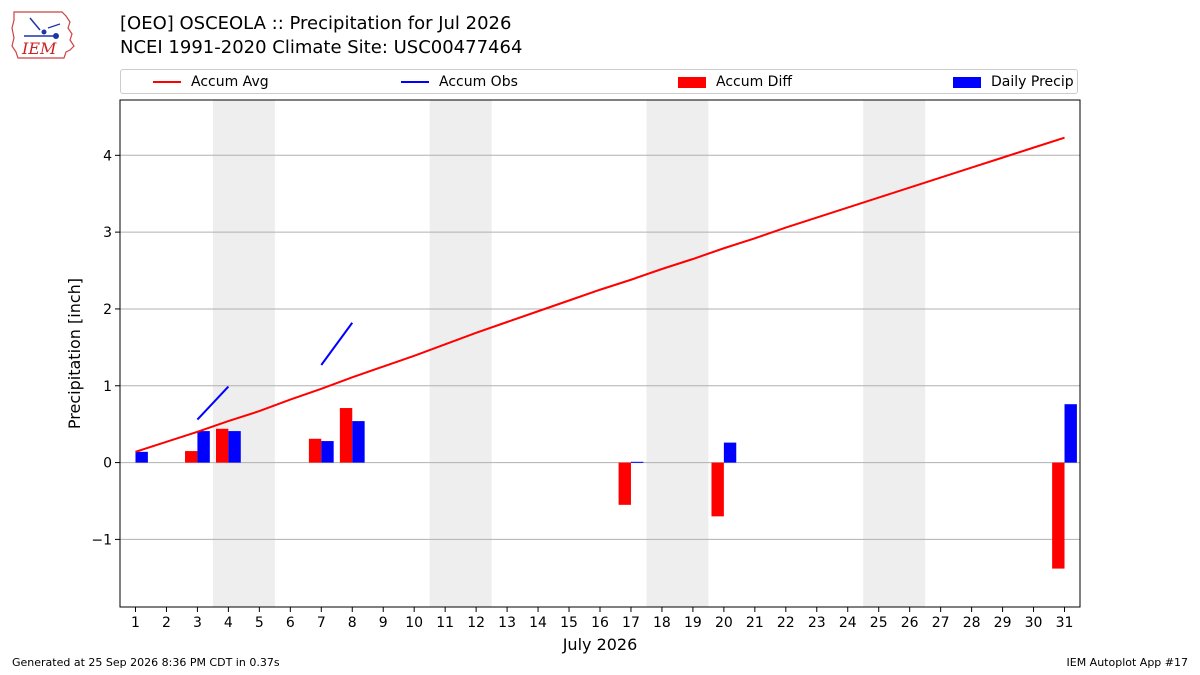 The height and width of the screenshot is (675, 1200). Describe the element at coordinates (107, 233) in the screenshot. I see `y-tick-label: 3` at that location.